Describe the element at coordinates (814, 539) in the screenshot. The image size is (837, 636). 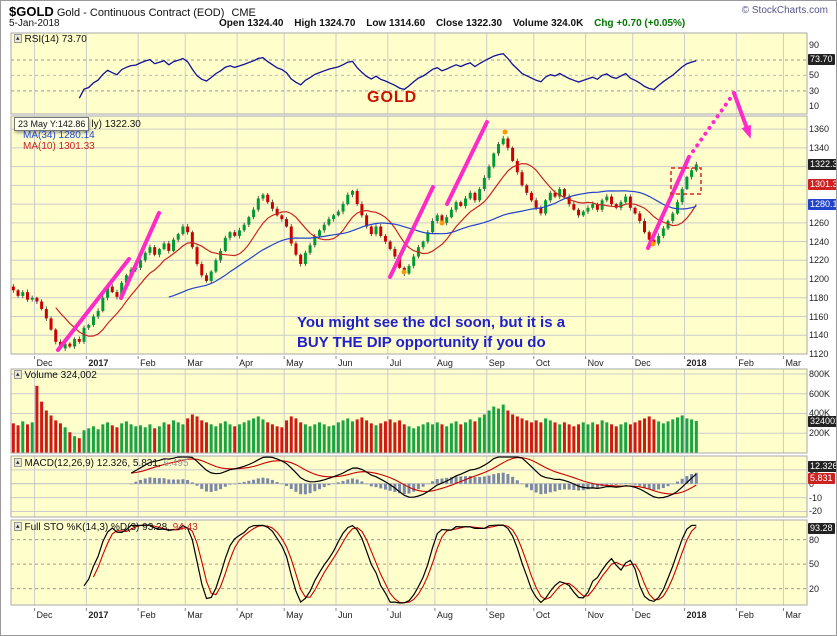
I see `sto-axis-label: 80` at that location.